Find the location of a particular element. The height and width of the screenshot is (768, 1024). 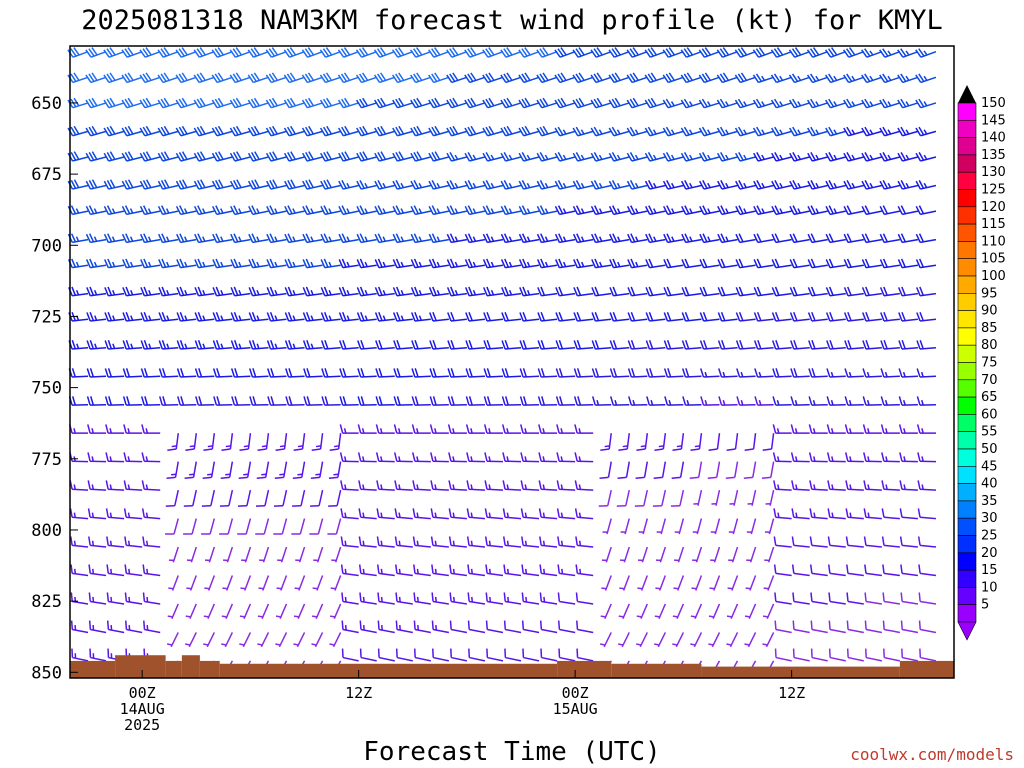

credit-link: coolwx.com/models is located at coordinates (932, 754).